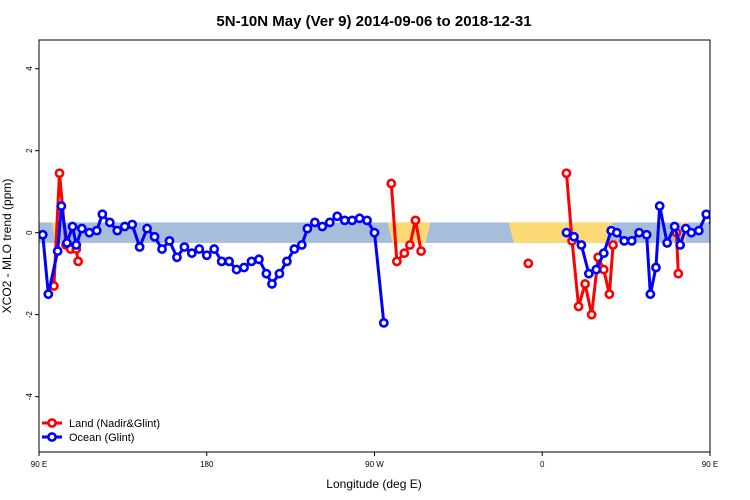  I want to click on legend: Land (Nadir&Glint) Ocean (Glint), so click(101, 431).